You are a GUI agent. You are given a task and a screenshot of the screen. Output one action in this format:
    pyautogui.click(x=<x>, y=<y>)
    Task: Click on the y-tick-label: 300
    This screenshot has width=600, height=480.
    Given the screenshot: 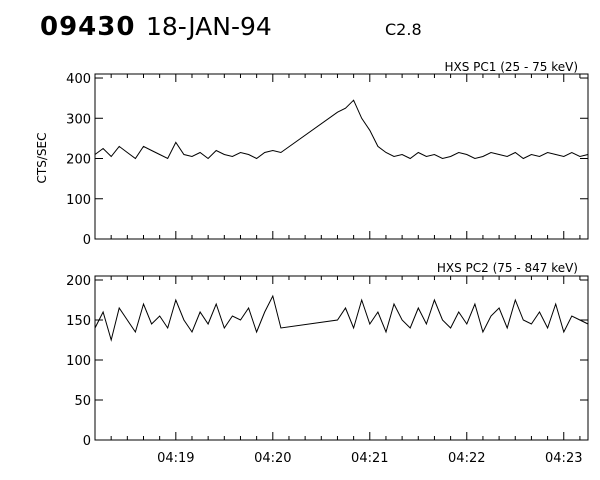 What is the action you would take?
    pyautogui.click(x=78, y=119)
    